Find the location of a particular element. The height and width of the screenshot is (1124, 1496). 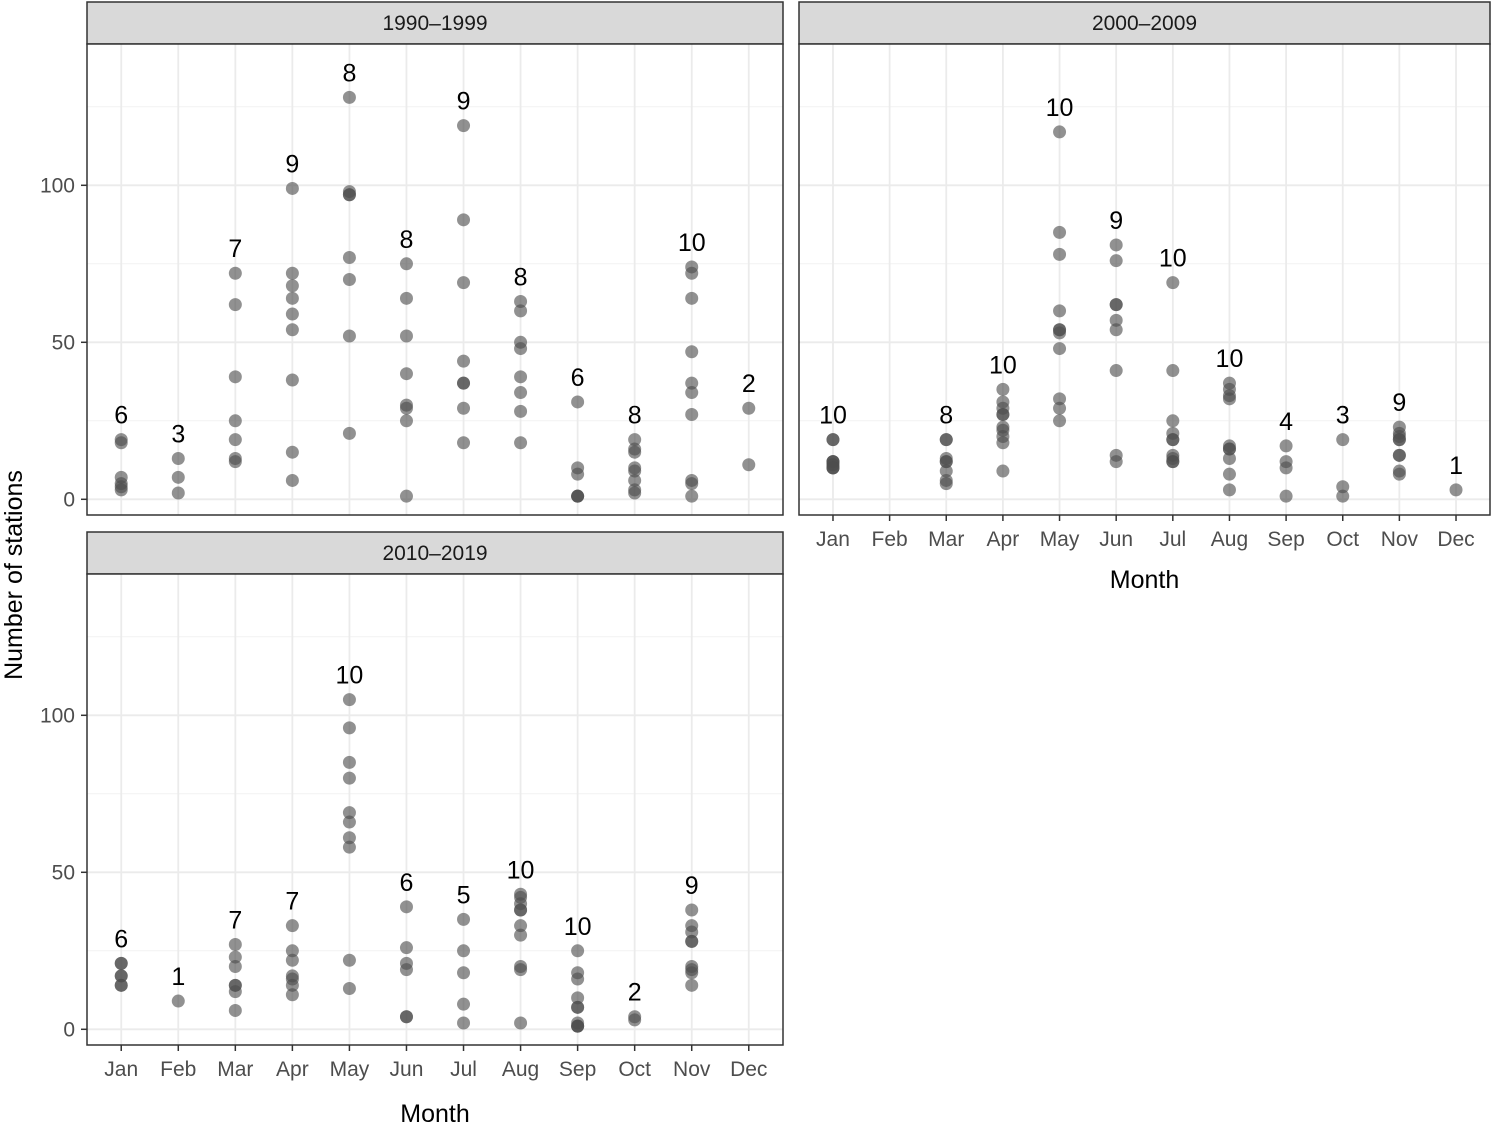

count-label: 1 is located at coordinates (178, 977).